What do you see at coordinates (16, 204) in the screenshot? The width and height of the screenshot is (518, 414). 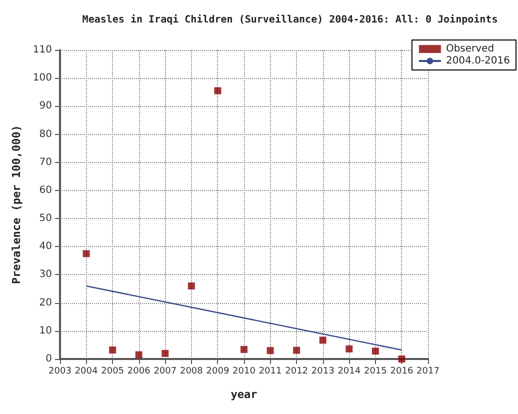 I see `y-axis-title: Prevalence (per 100,000)` at bounding box center [16, 204].